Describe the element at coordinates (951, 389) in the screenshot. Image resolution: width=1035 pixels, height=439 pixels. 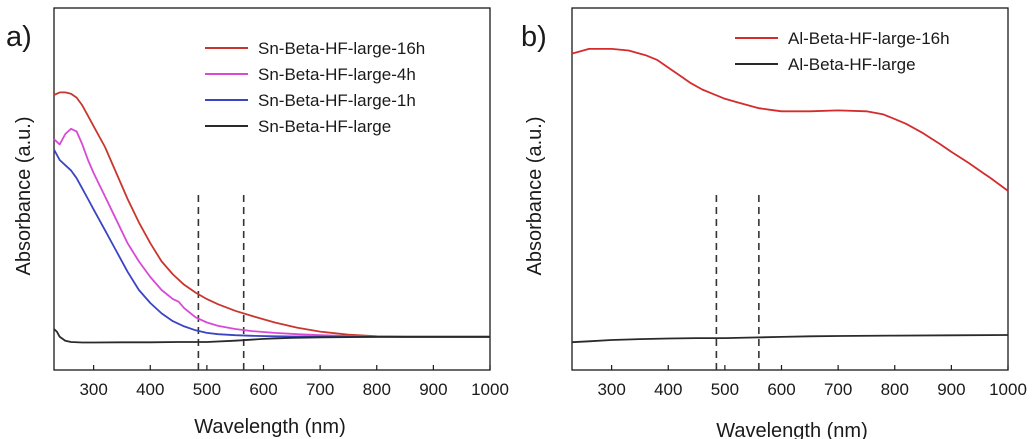
I see `x-tick-label-b: 900` at that location.